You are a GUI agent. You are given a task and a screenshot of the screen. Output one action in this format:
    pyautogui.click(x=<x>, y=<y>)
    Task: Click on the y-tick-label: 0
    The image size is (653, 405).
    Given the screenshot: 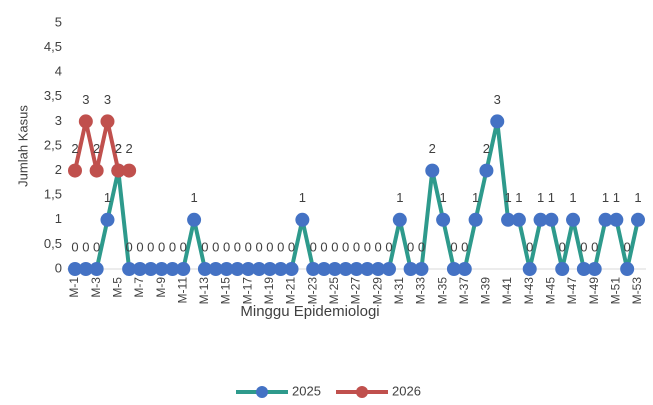 What is the action you would take?
    pyautogui.click(x=58, y=267)
    